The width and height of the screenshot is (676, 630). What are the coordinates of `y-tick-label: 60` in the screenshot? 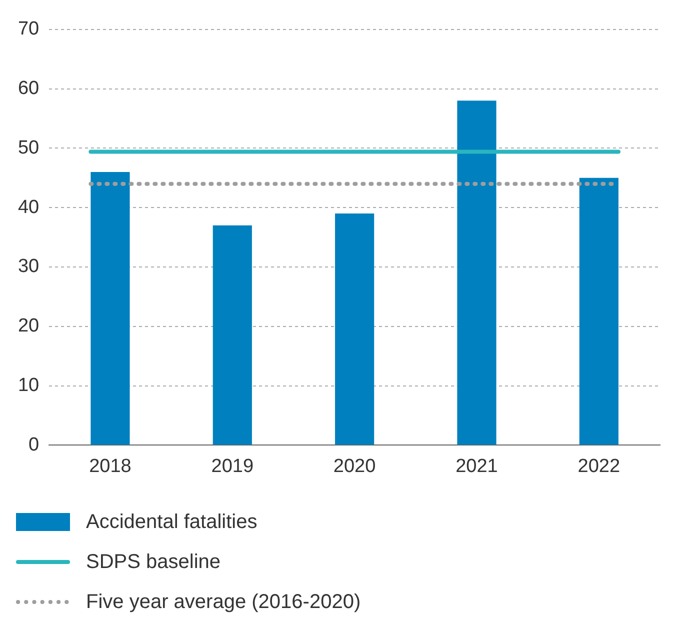 It's located at (29, 89).